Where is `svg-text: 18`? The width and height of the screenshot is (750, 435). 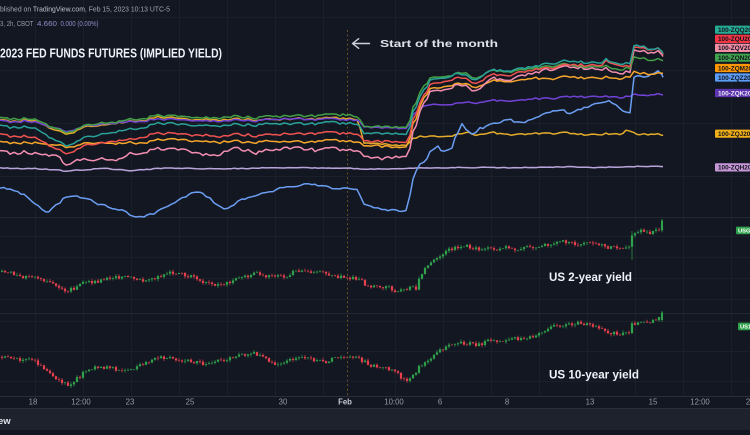 svg-text: 18 is located at coordinates (33, 402).